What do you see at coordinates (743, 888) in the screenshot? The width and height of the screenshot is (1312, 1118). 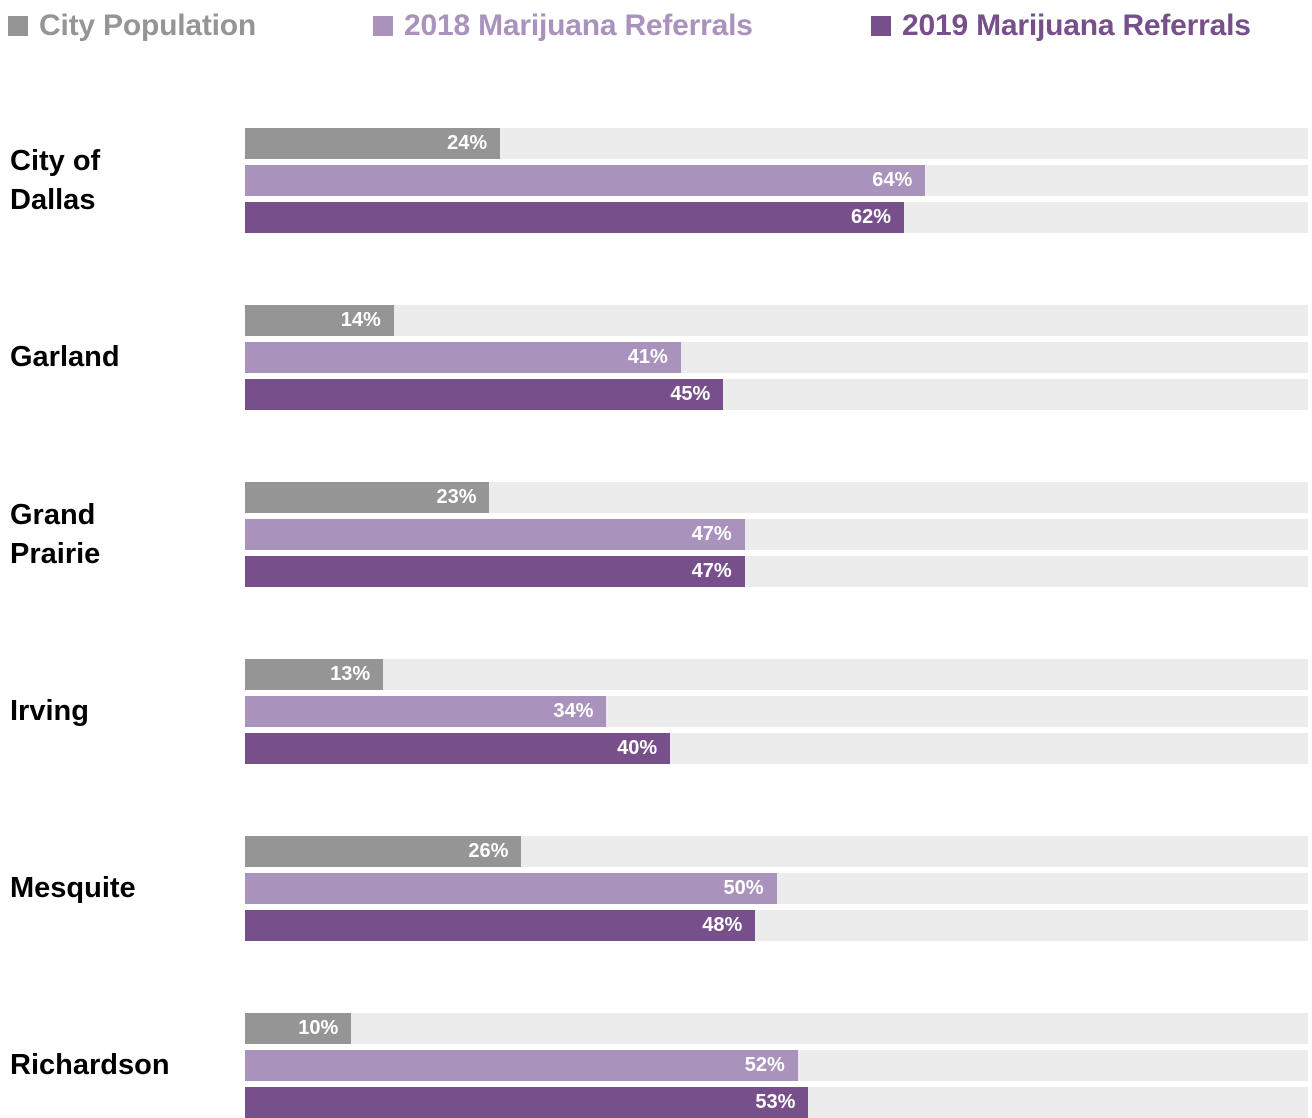 I see `data-label: 50%` at bounding box center [743, 888].